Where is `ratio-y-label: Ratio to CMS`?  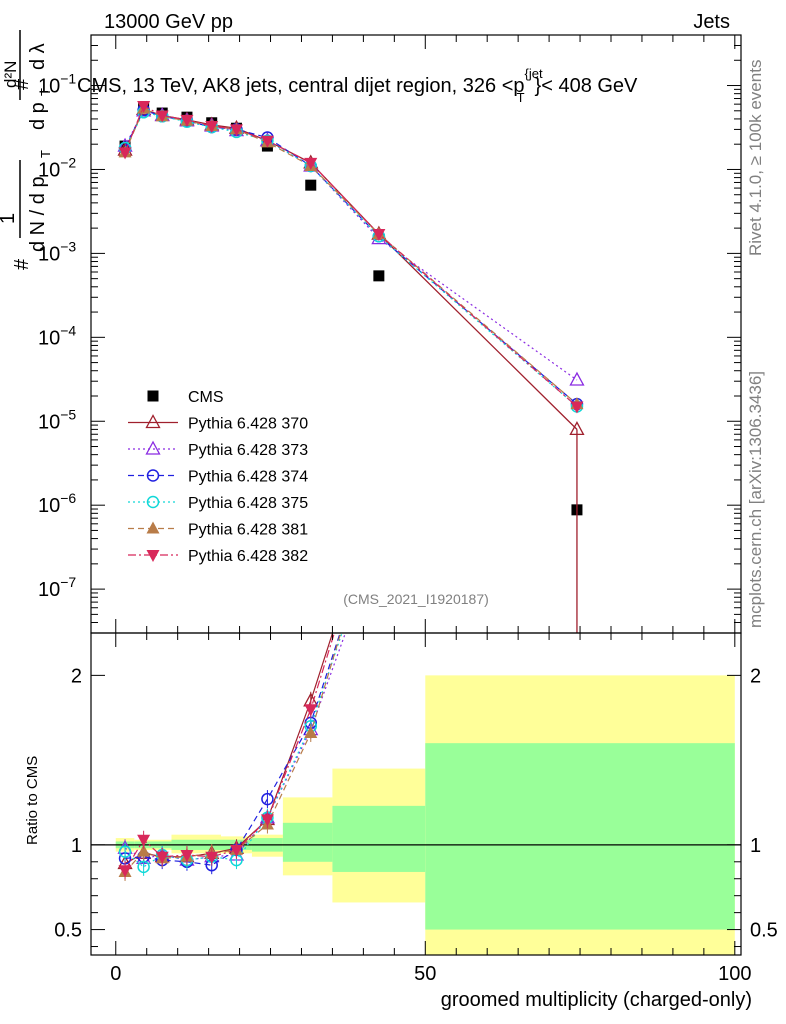 ratio-y-label: Ratio to CMS is located at coordinates (32, 800).